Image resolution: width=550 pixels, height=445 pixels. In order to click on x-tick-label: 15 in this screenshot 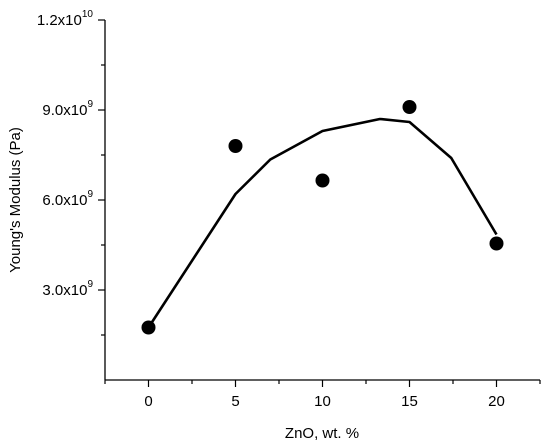, I will do `click(409, 401)`.